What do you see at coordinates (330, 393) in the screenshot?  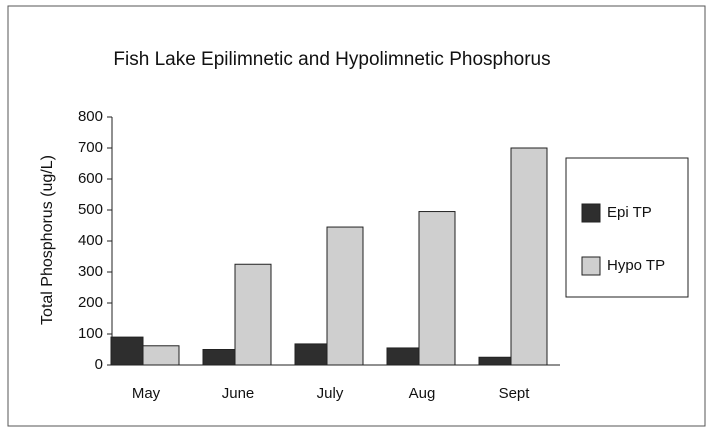 I see `x-tick-label: July` at bounding box center [330, 393].